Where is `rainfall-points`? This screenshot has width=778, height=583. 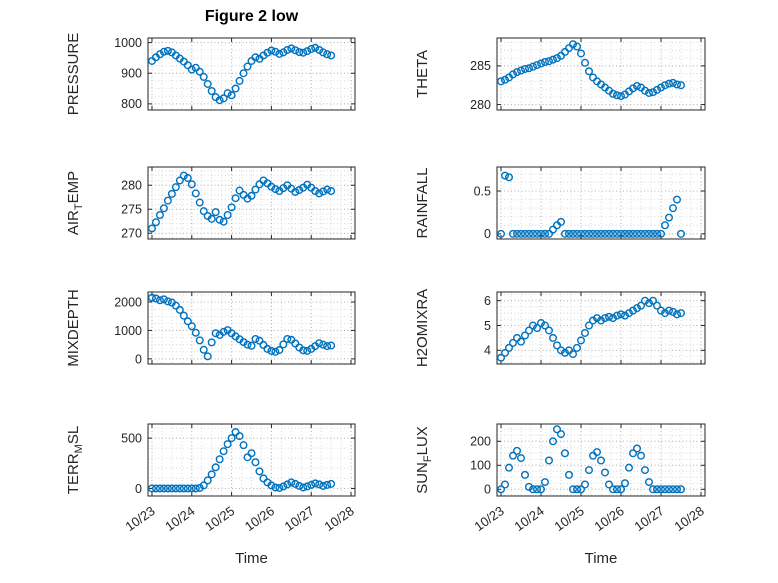 rainfall-points is located at coordinates (591, 204).